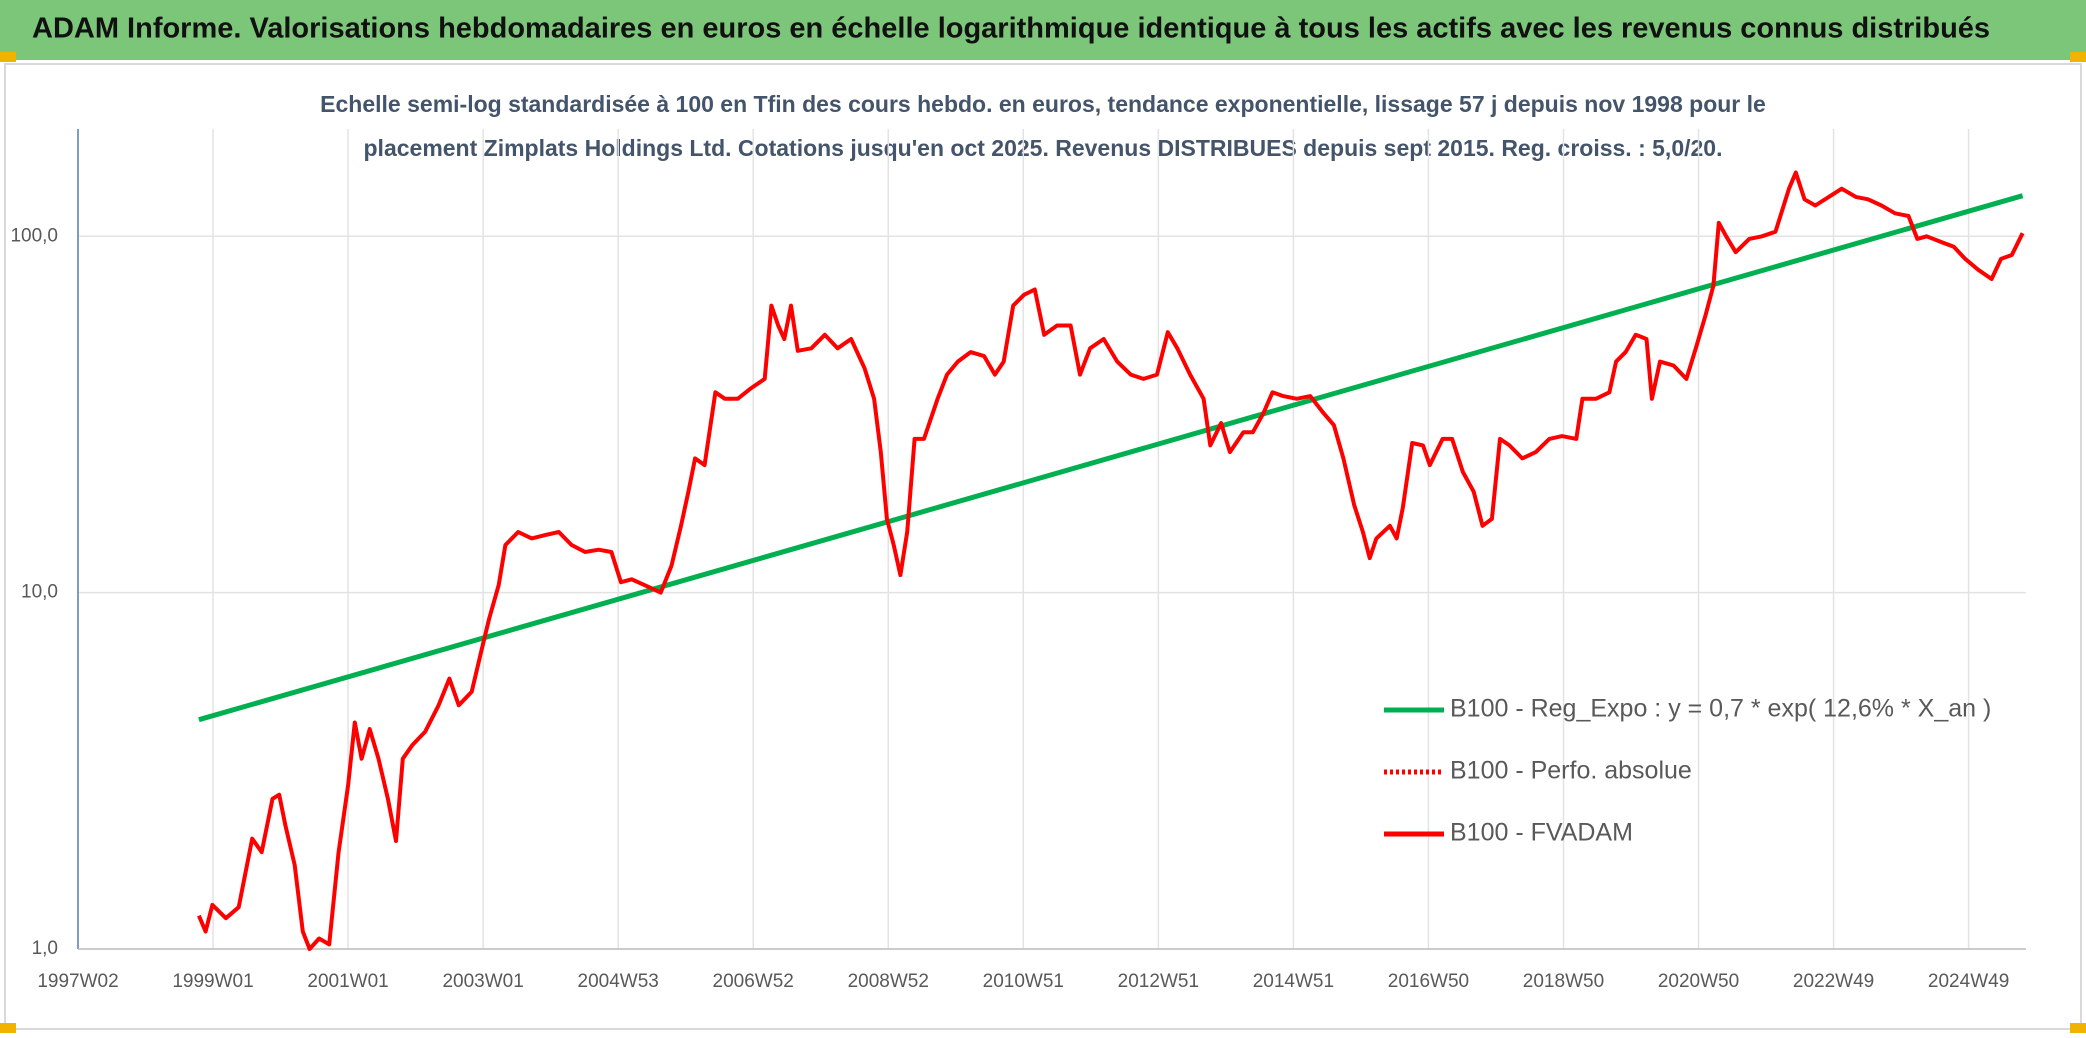 The height and width of the screenshot is (1038, 2086). What do you see at coordinates (888, 981) in the screenshot?
I see `x-tick-label: 2008W52` at bounding box center [888, 981].